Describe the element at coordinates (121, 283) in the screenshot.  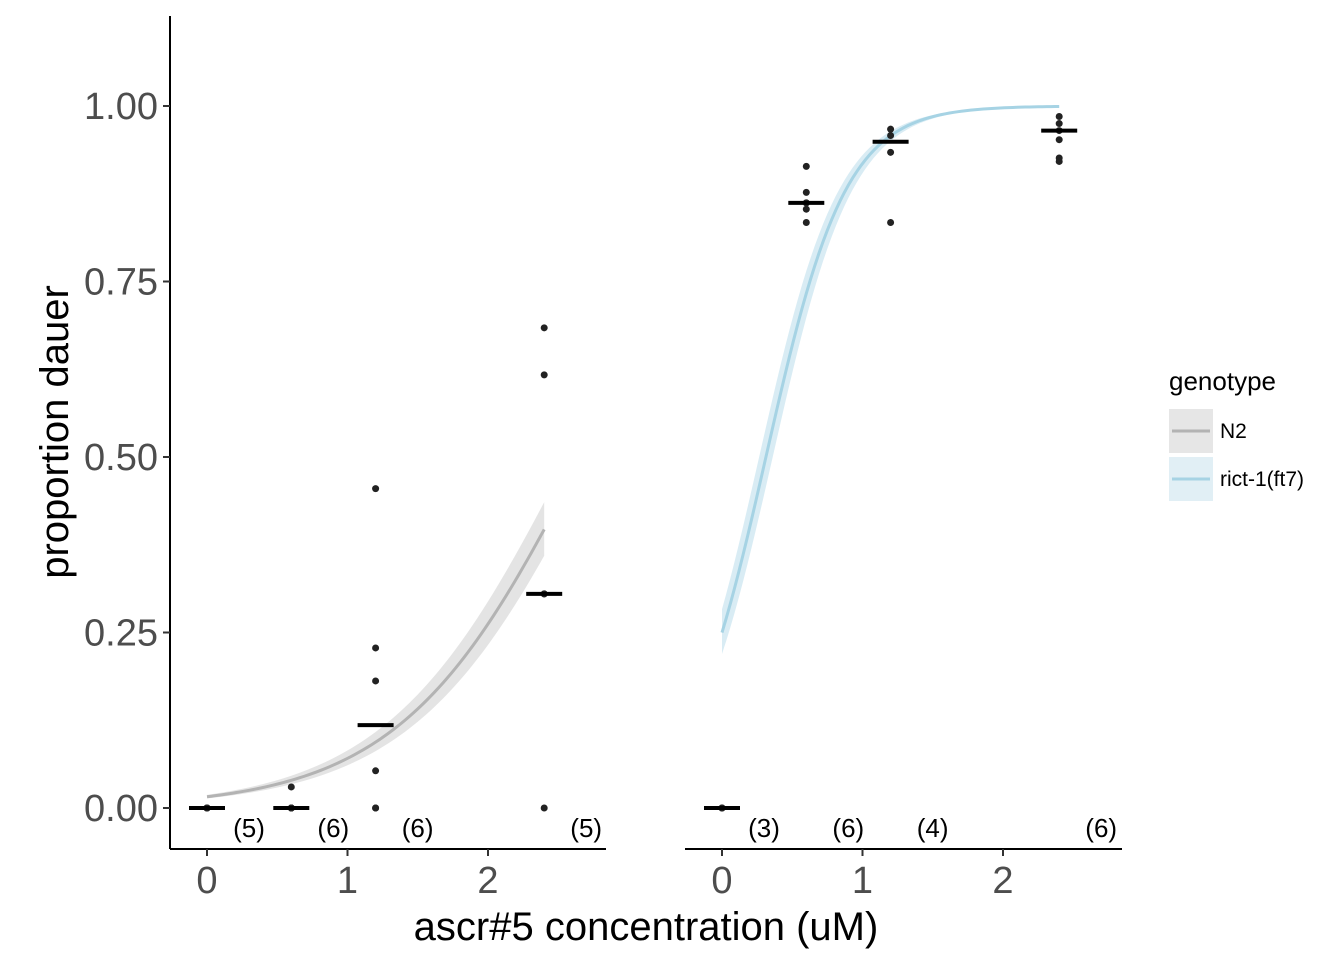
I see `y-tick-label: 0.75` at that location.